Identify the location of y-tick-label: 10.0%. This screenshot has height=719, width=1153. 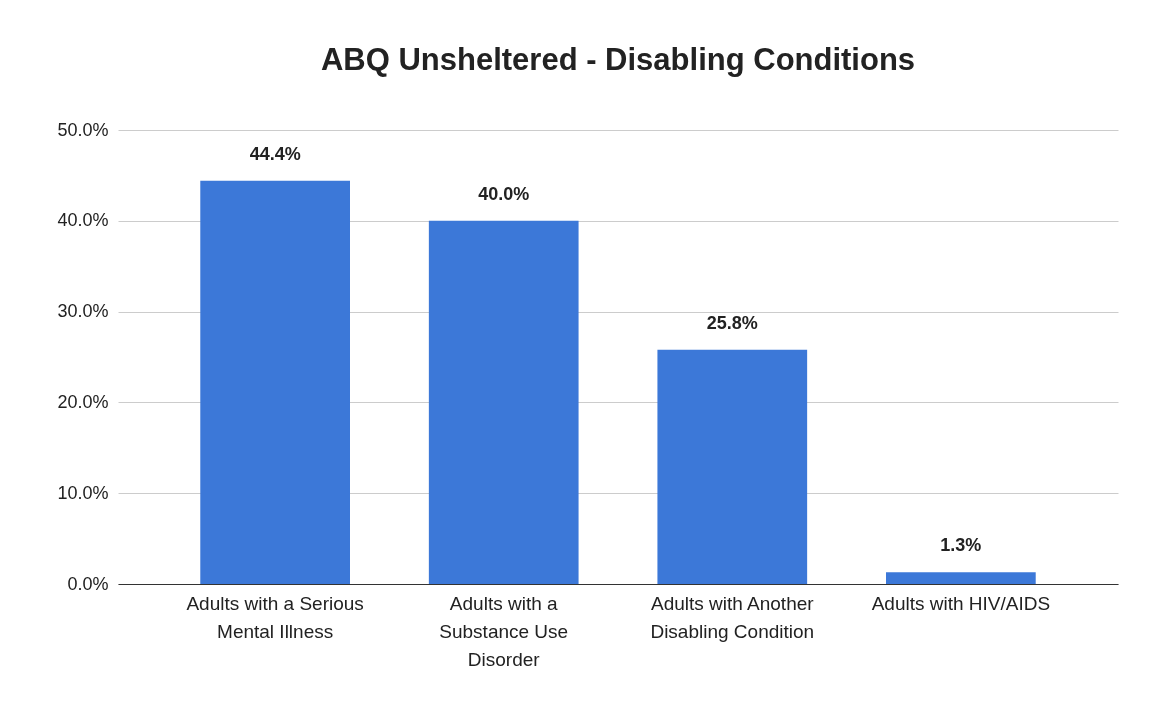
(83, 492).